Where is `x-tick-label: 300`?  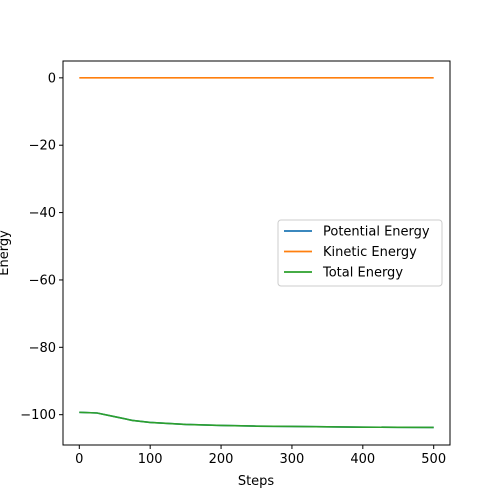
x-tick-label: 300 is located at coordinates (292, 459).